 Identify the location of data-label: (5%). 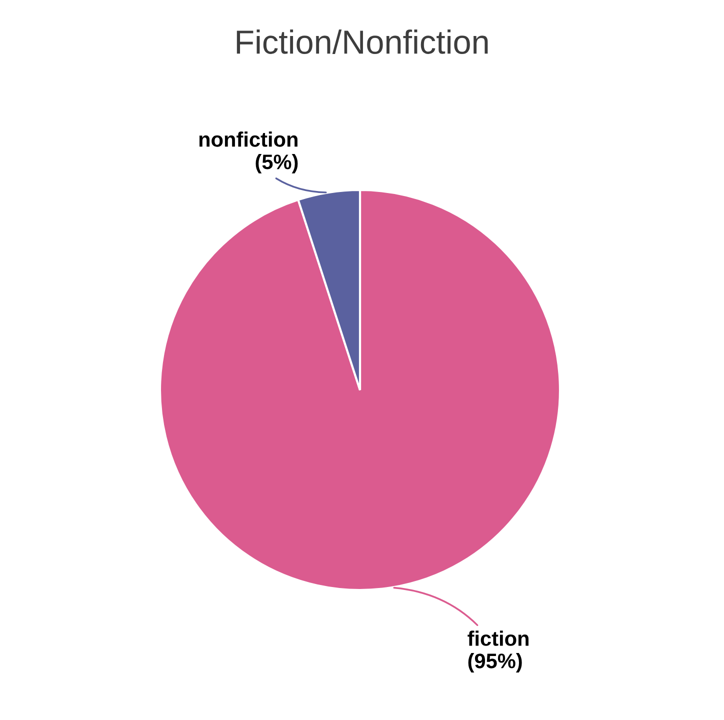
(277, 164).